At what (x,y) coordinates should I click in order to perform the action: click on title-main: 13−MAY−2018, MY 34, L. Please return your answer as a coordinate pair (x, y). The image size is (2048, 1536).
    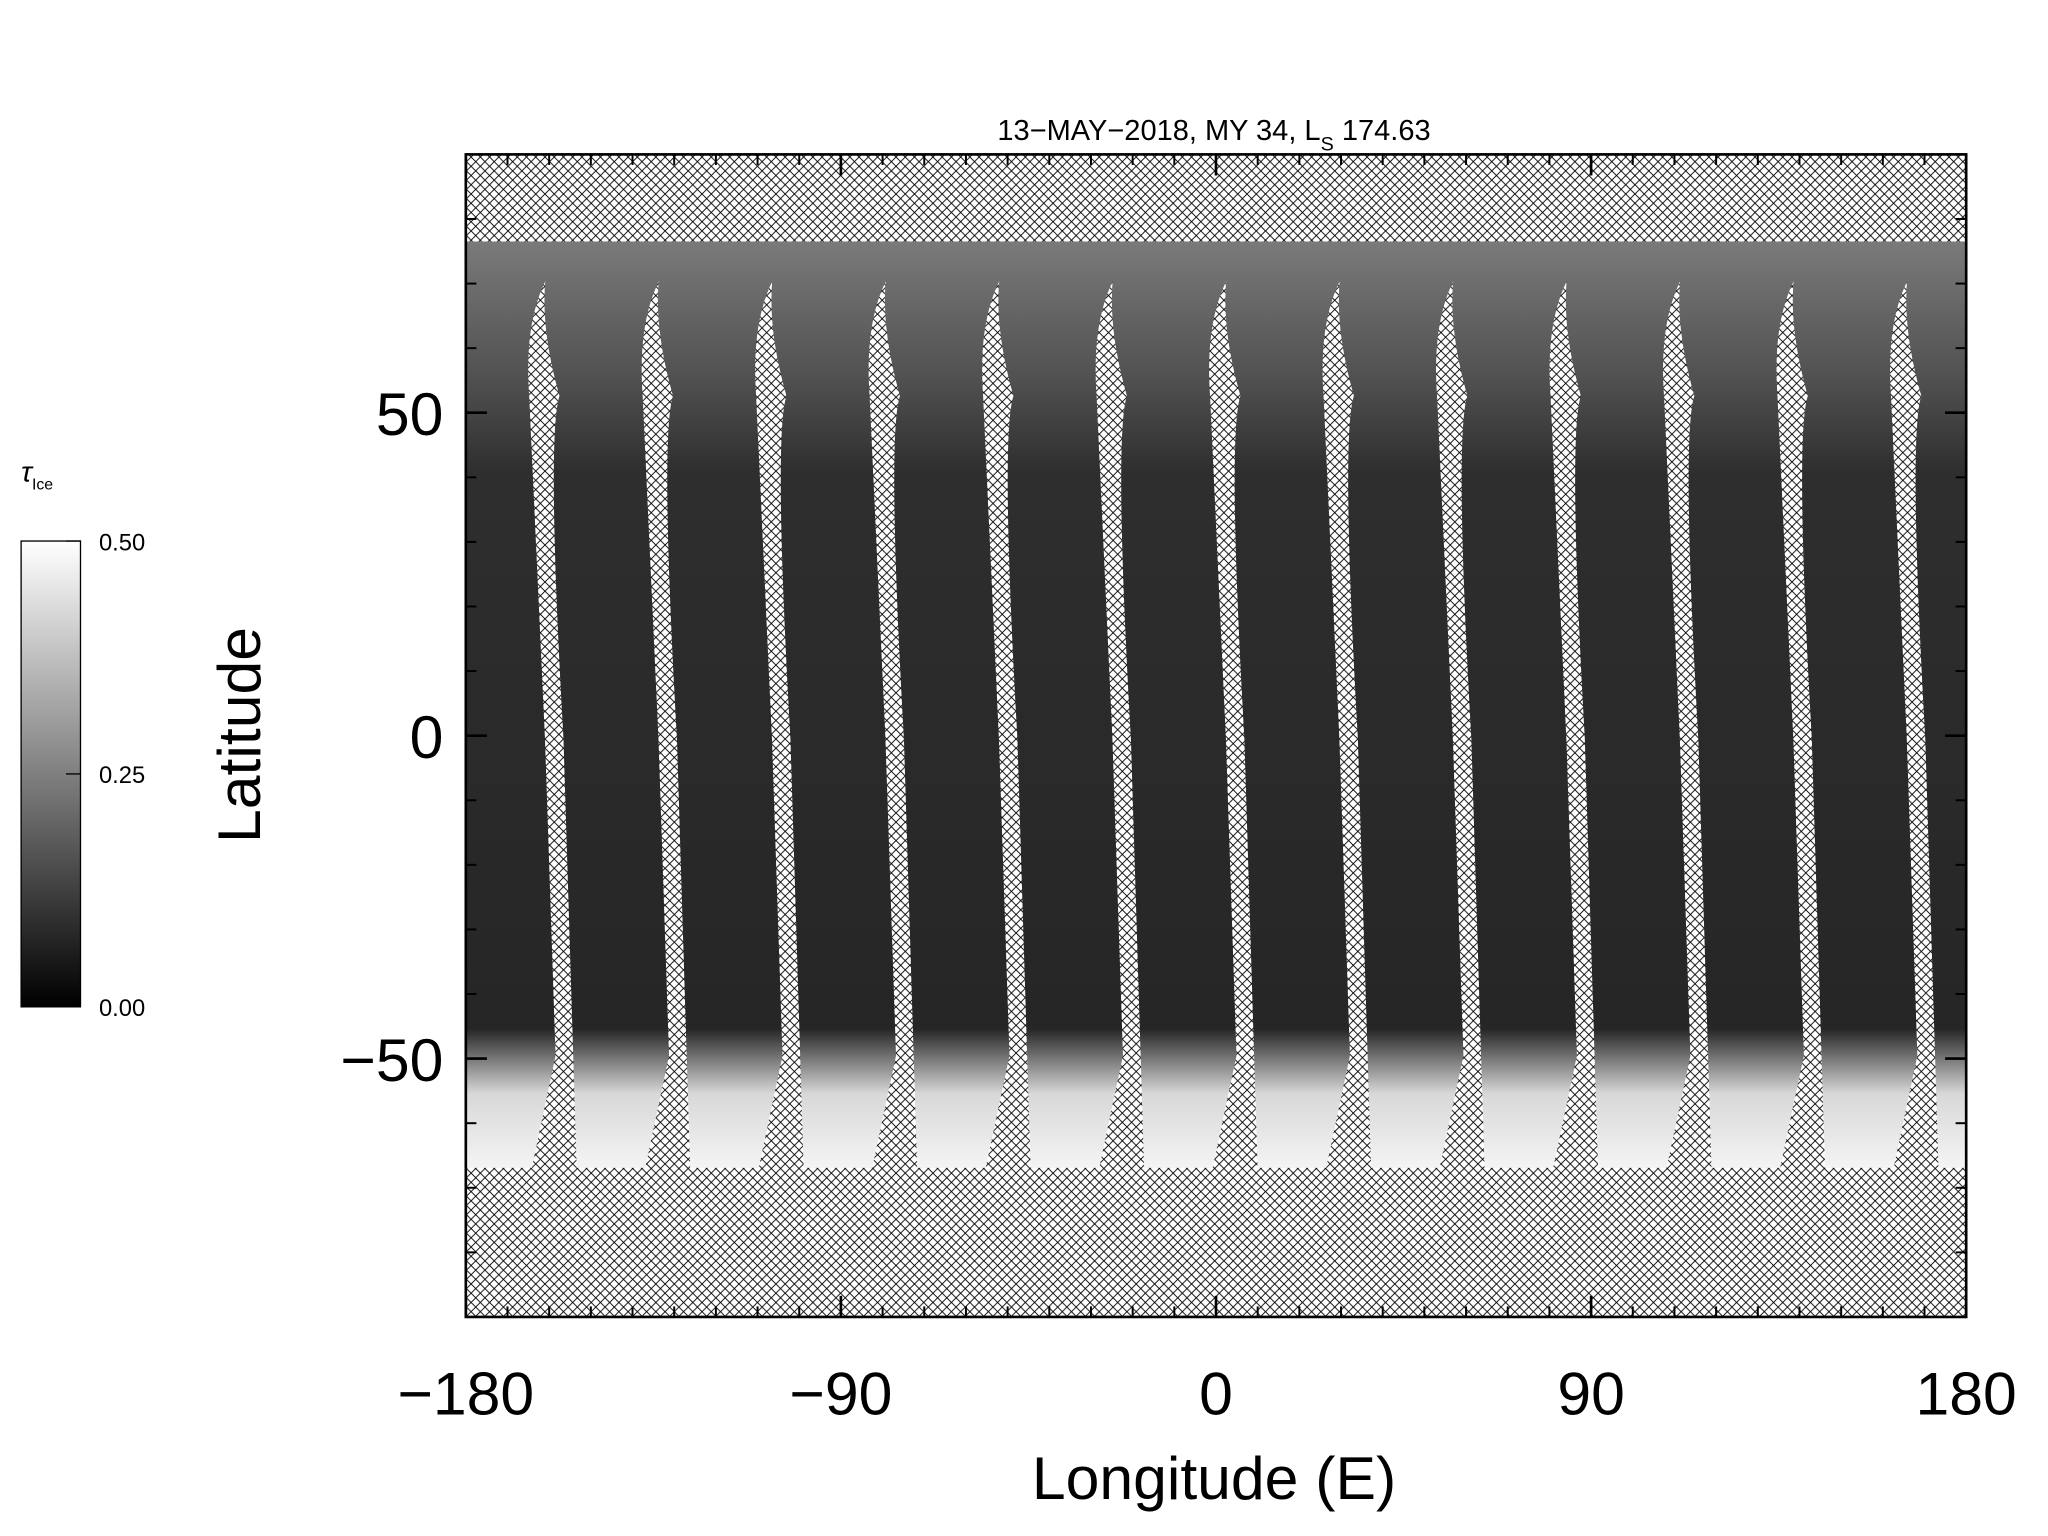
    Looking at the image, I should click on (1158, 131).